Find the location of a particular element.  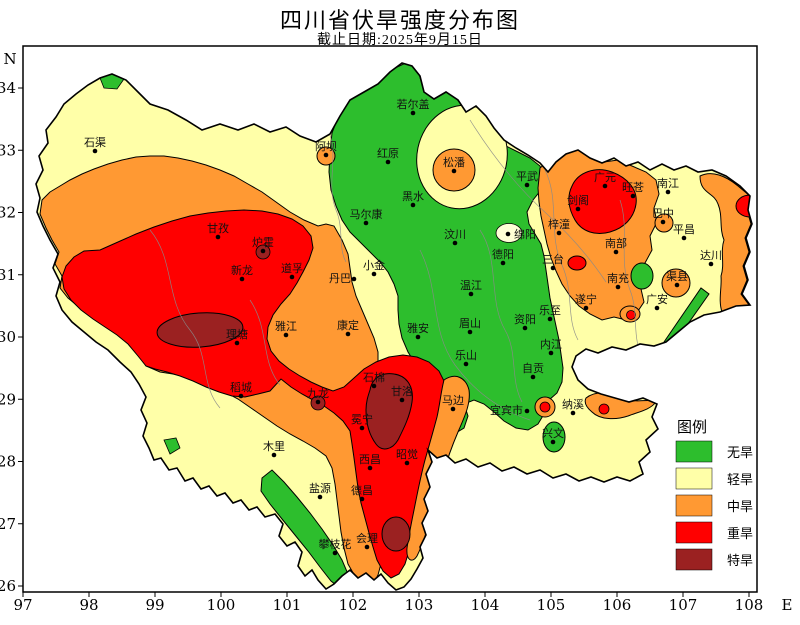

station-label: 汶川 is located at coordinates (455, 234).